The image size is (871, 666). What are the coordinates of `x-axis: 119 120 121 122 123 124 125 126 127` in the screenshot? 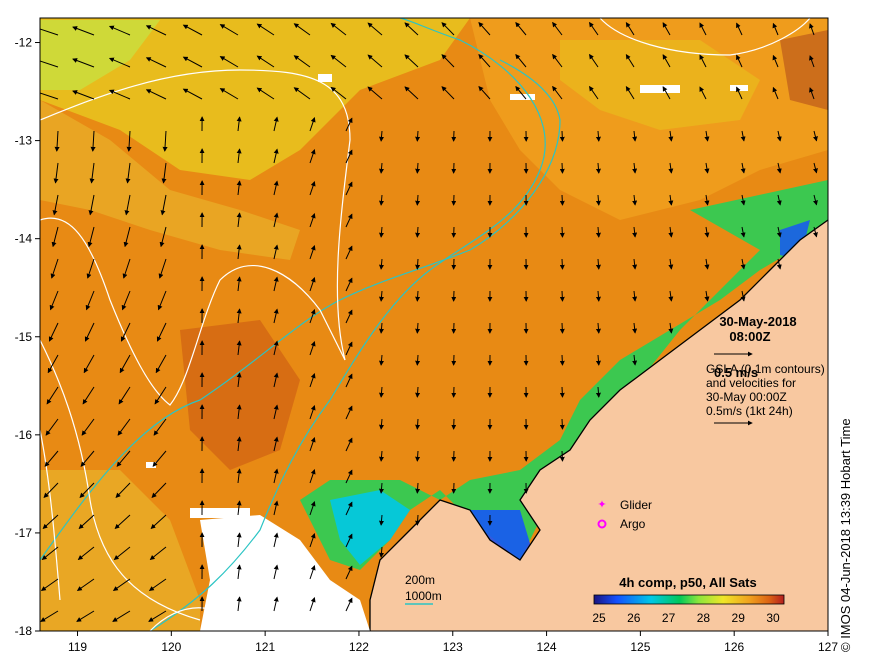 It's located at (453, 642).